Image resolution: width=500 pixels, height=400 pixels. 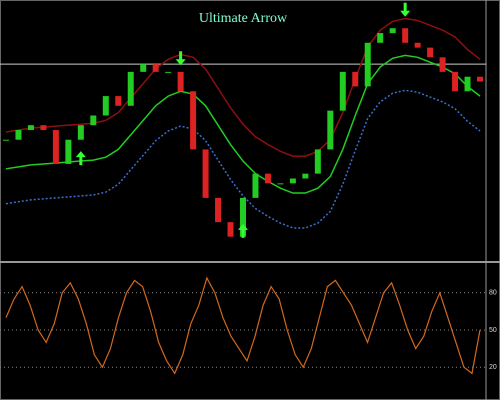 What do you see at coordinates (243, 18) in the screenshot?
I see `chart-title: Ultimate Arrow` at bounding box center [243, 18].